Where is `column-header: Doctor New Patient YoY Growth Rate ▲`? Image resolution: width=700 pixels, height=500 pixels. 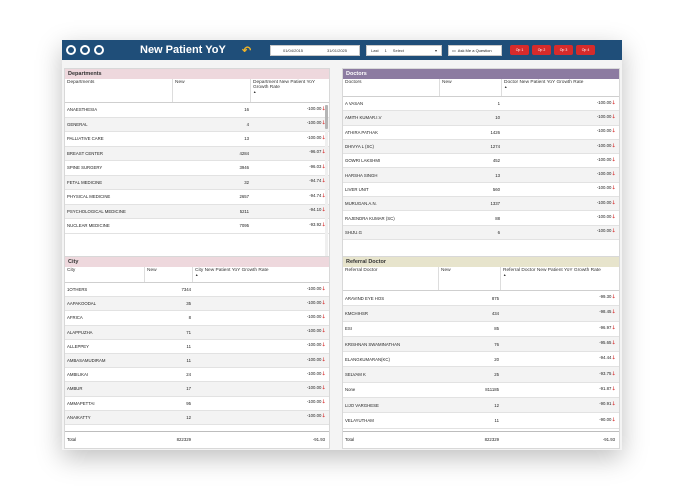 column-header: Doctor New Patient YoY Growth Rate ▲ is located at coordinates (559, 87).